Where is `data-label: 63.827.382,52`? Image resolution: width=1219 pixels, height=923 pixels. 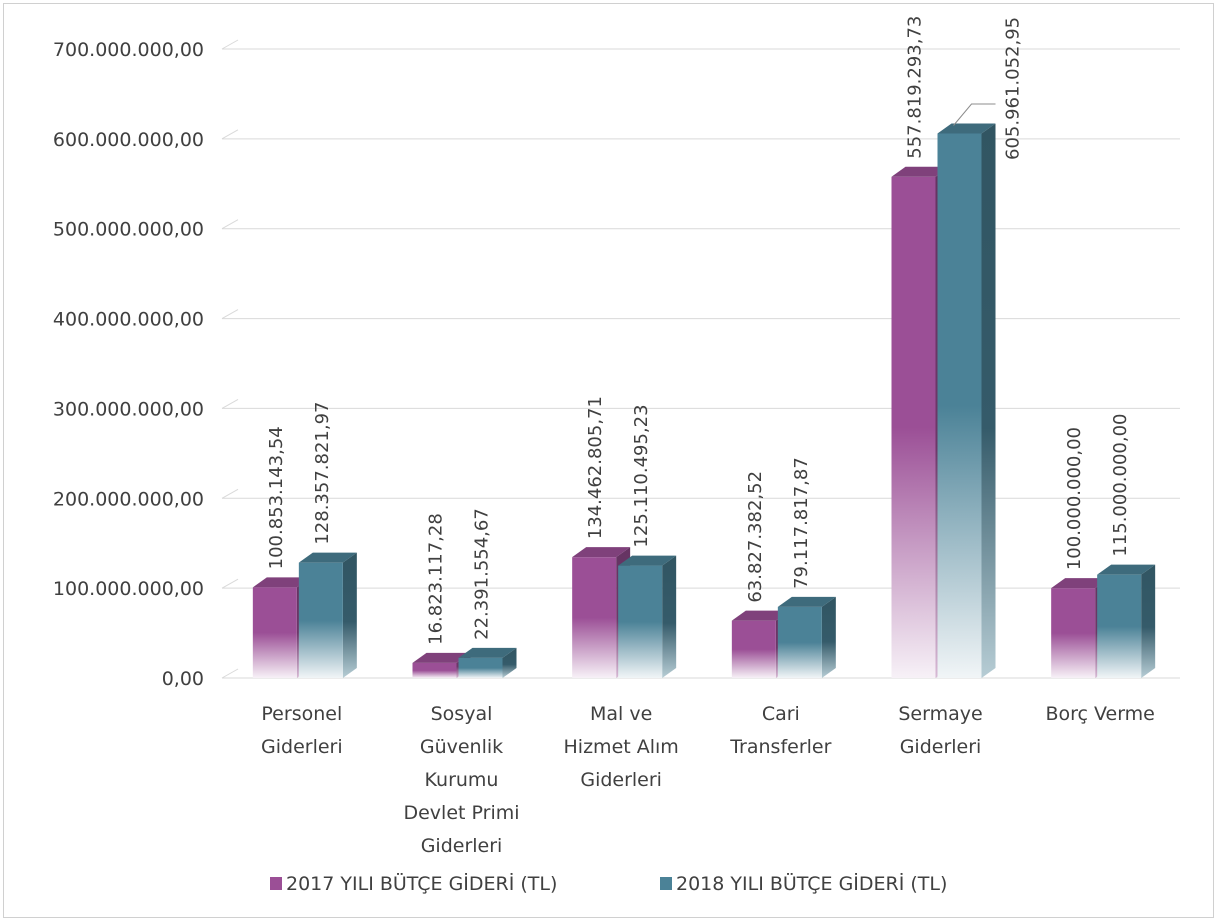 data-label: 63.827.382,52 is located at coordinates (755, 537).